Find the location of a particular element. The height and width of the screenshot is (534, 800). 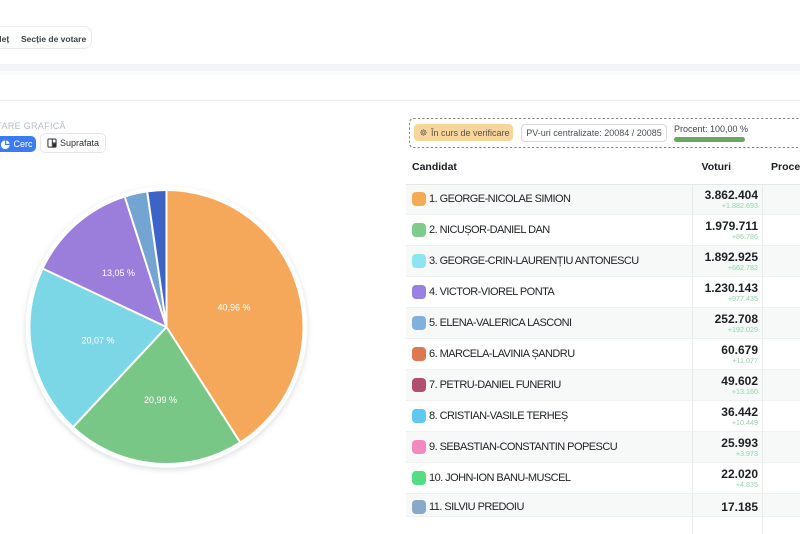

svg-text: 13,05 % is located at coordinates (118, 273).